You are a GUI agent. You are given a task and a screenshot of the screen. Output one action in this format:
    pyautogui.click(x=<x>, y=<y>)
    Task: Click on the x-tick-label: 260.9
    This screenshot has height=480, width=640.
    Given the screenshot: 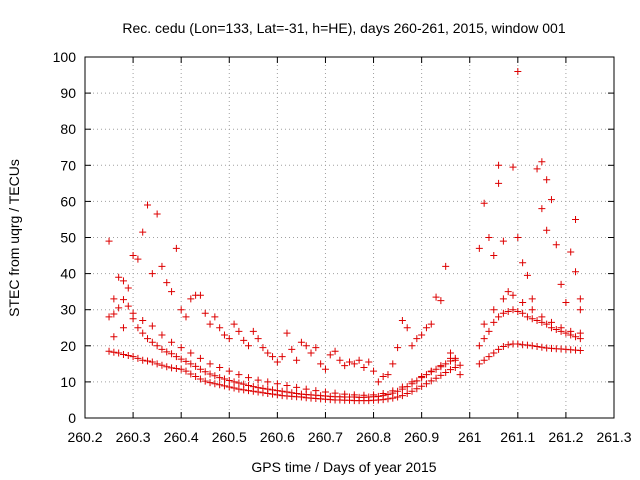 What is the action you would take?
    pyautogui.click(x=421, y=437)
    